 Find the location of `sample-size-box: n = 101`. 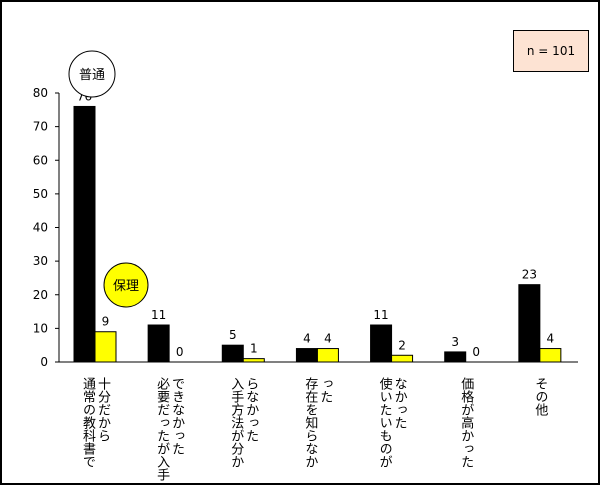

sample-size-box: n = 101 is located at coordinates (551, 51).